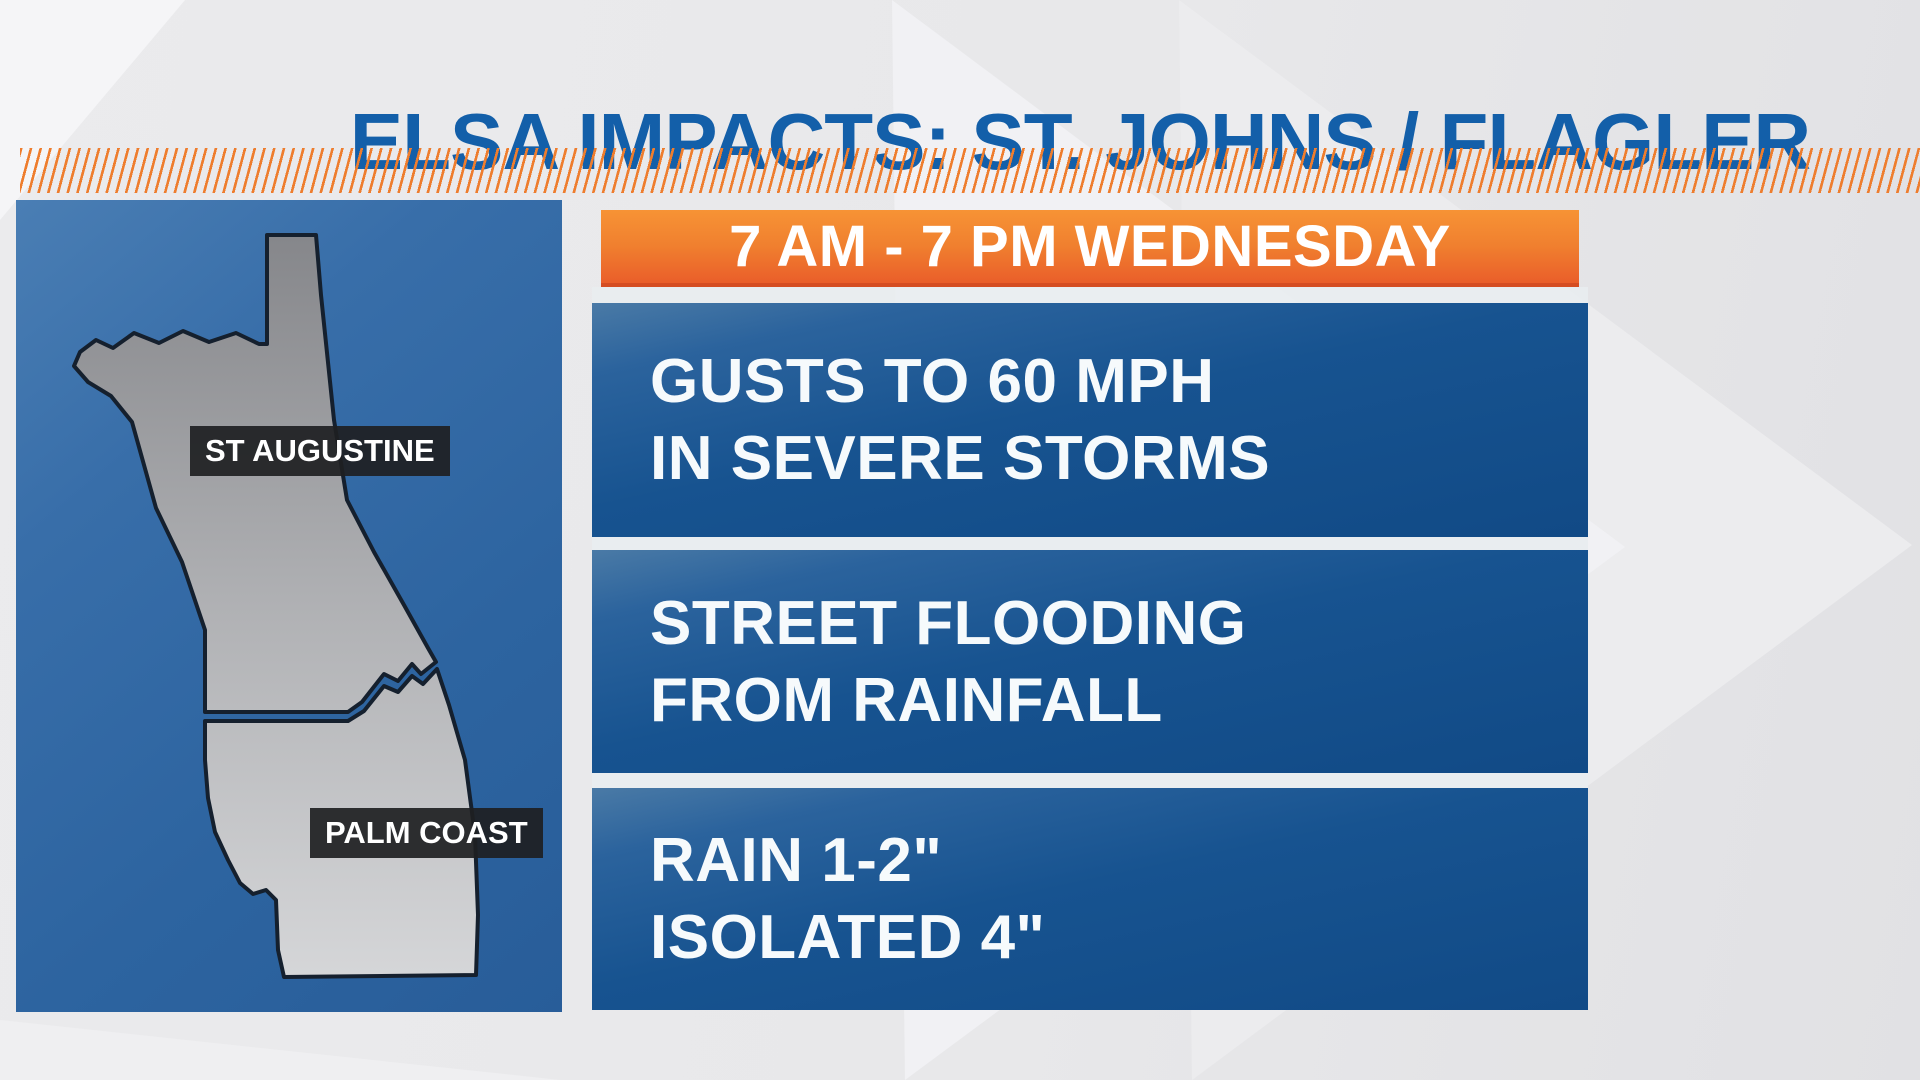 This screenshot has width=1920, height=1080. What do you see at coordinates (1090, 248) in the screenshot?
I see `time-banner: 7 AM - 7 PM WEDNESDAY` at bounding box center [1090, 248].